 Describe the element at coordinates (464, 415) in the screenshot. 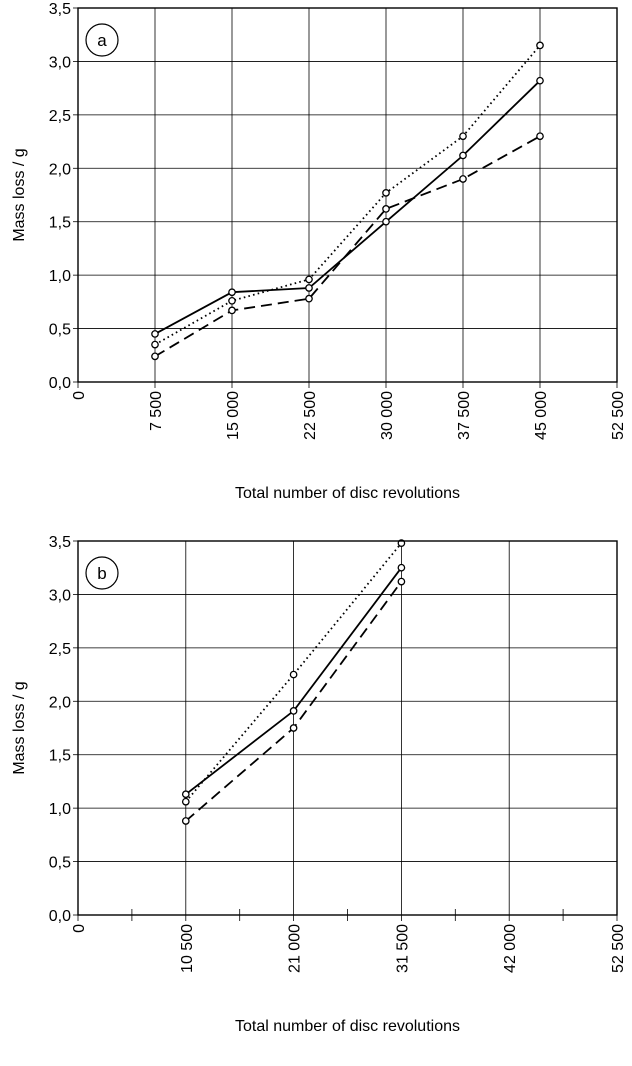

I see `x-tick-label: 37 500` at that location.